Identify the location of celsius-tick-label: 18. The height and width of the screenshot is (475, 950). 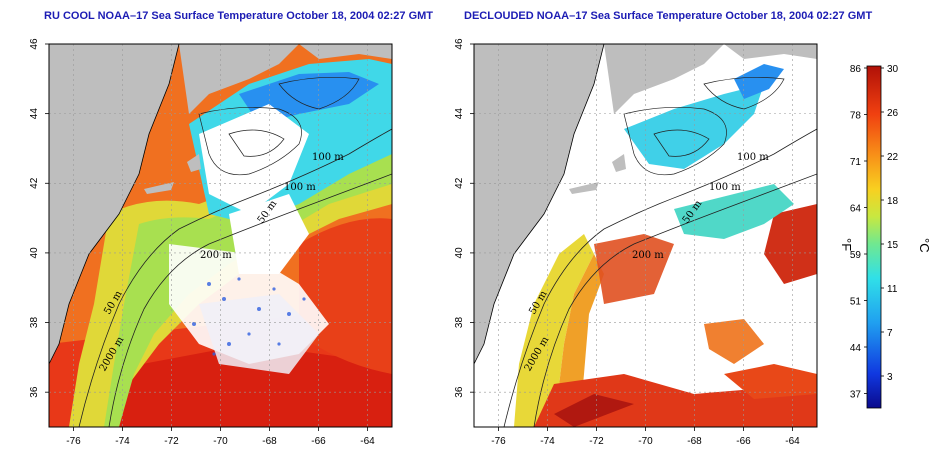
(893, 201).